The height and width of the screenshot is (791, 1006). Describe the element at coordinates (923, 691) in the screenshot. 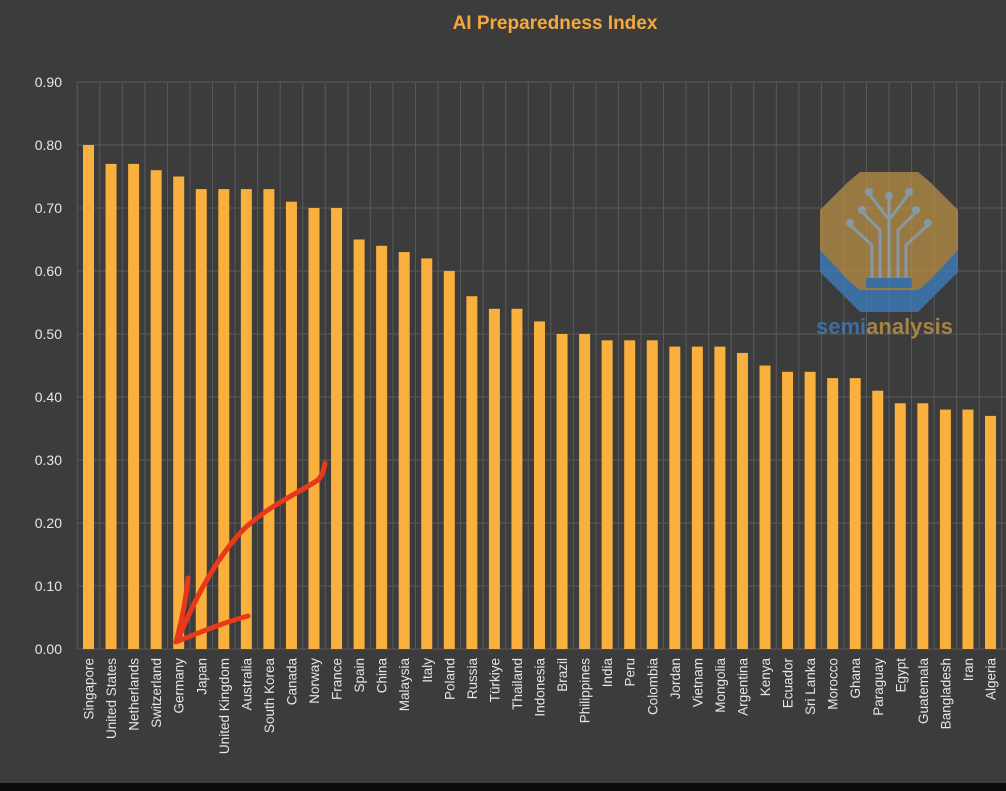

I see `x-tick-label: Guatemala` at that location.